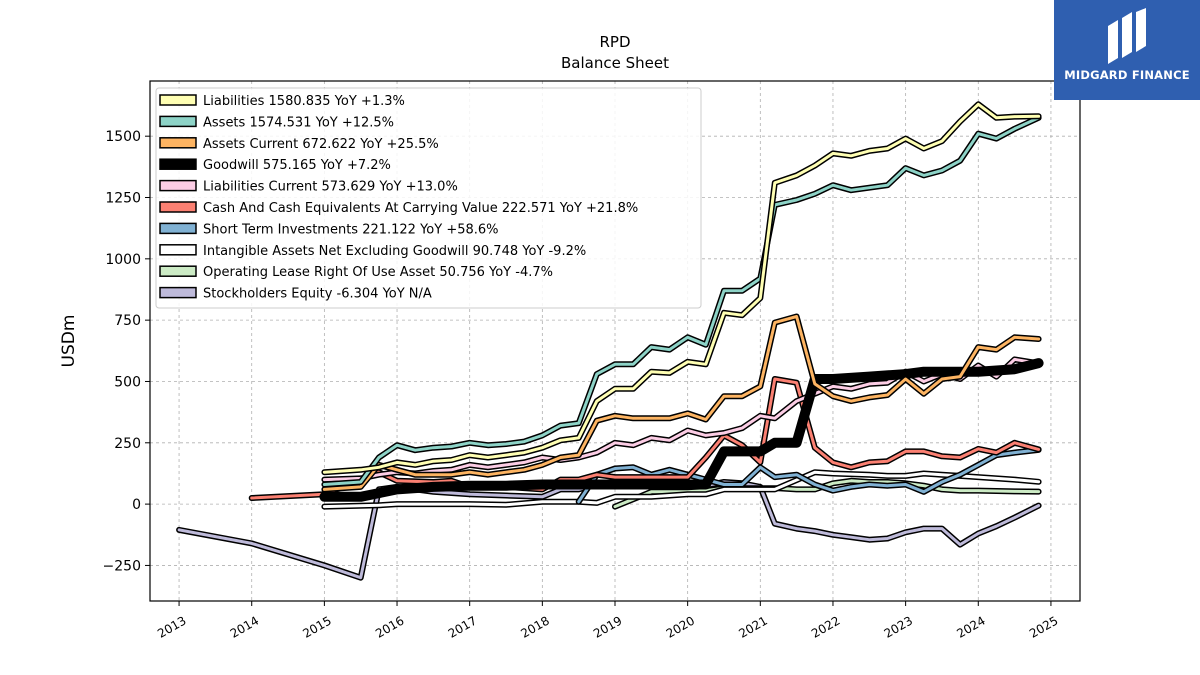 The image size is (1200, 675). I want to click on y-tick-label: 250, so click(127, 444).